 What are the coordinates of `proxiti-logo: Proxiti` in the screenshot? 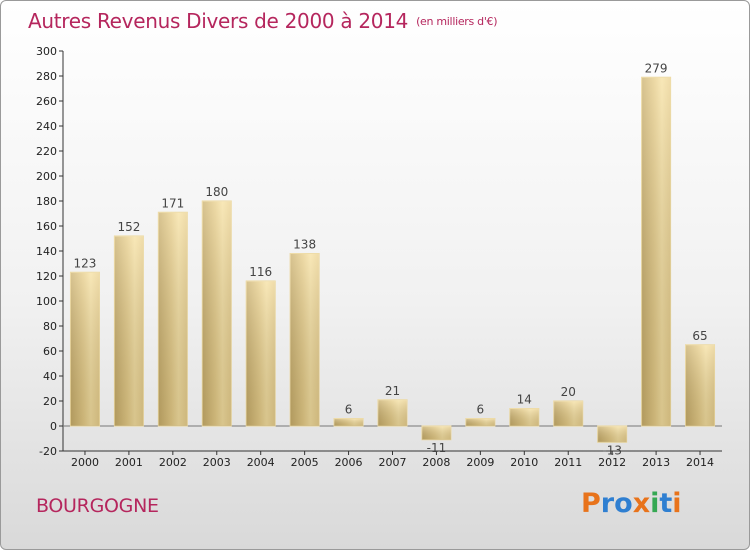 It's located at (631, 503).